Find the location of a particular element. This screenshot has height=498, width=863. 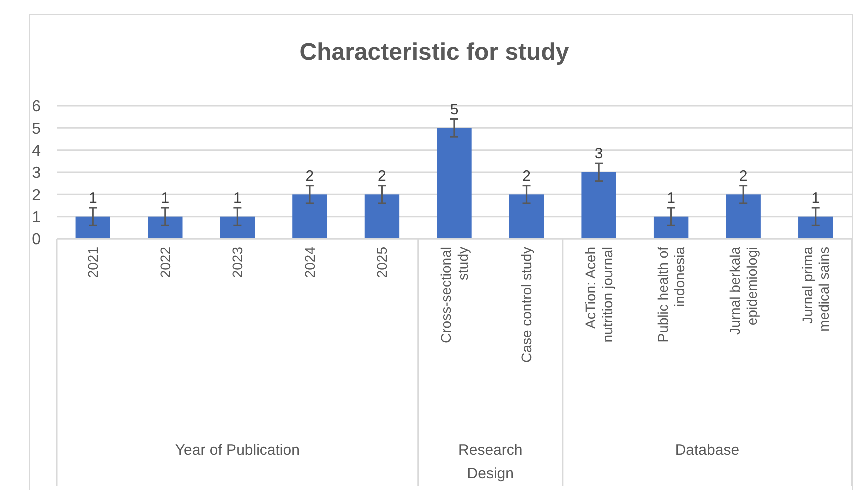

x-tick-label: 2024 is located at coordinates (310, 262).